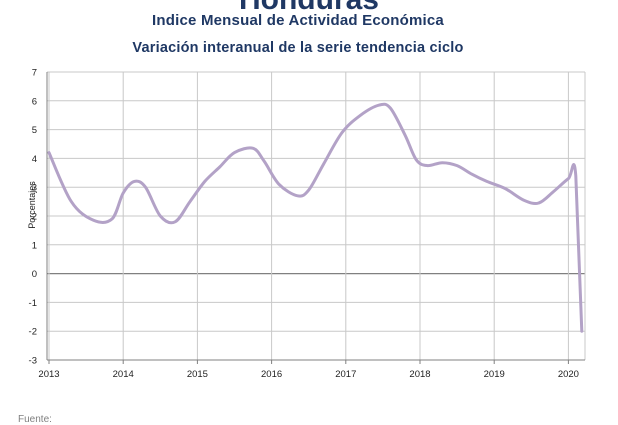  I want to click on y-tick-label: -3, so click(33, 361).